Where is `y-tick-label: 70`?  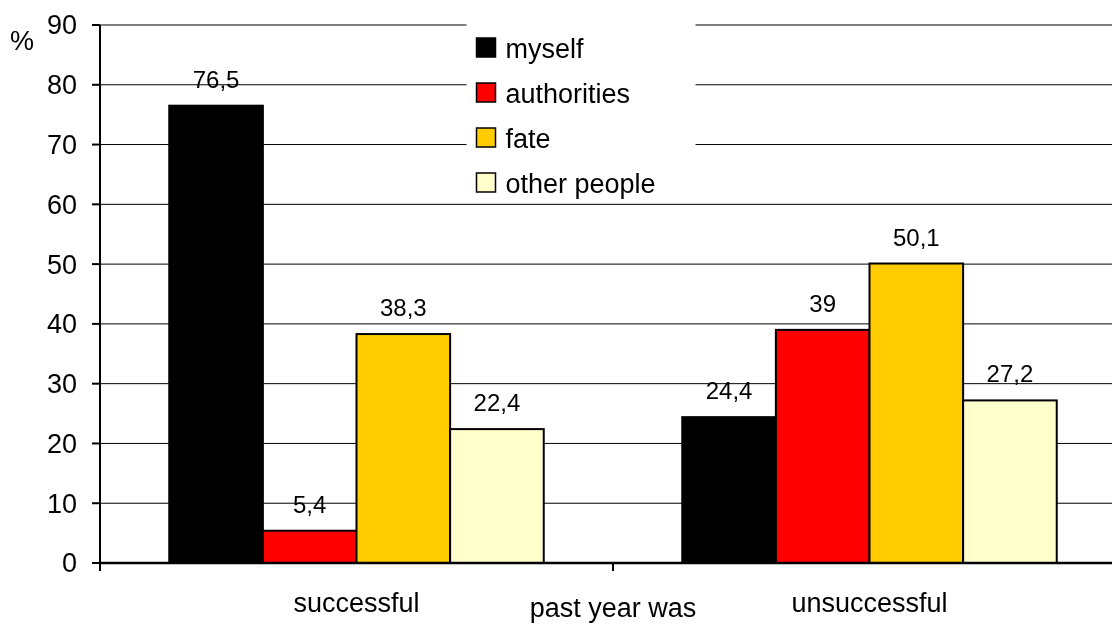
y-tick-label: 70 is located at coordinates (61, 145).